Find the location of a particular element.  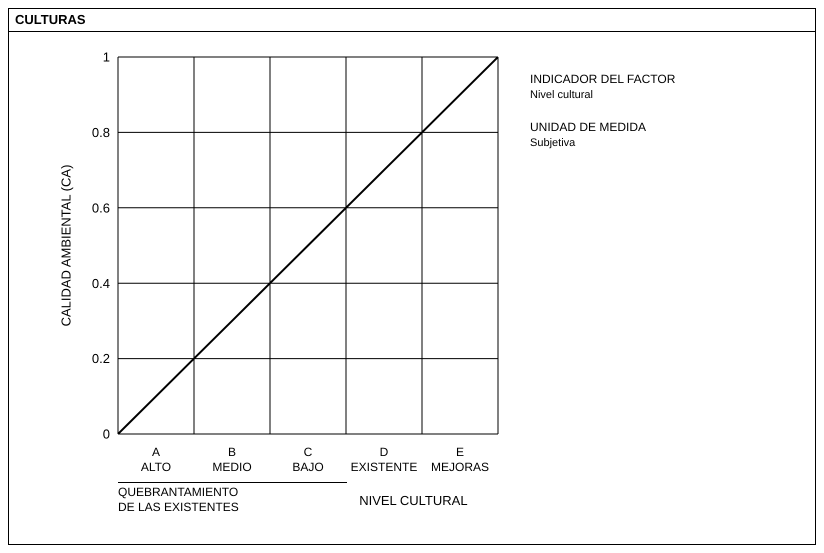

y-tick-label: 0.6 is located at coordinates (101, 208).